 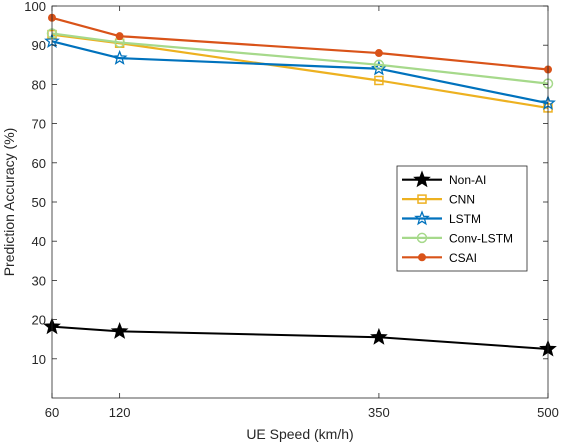 I want to click on series-csai, so click(x=300, y=43).